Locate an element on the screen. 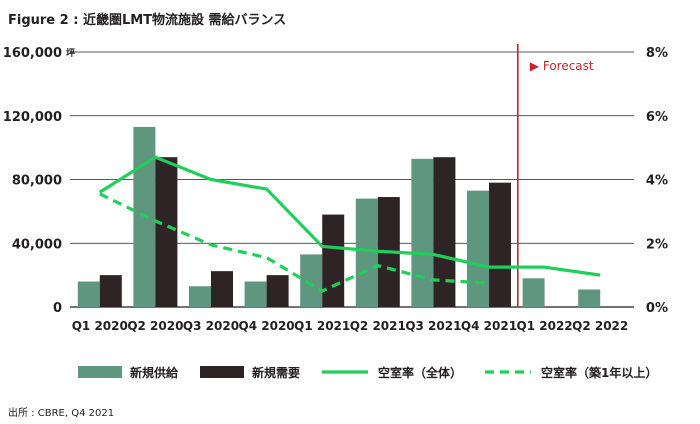 The width and height of the screenshot is (700, 424). x-tick-label: Q1 2020 is located at coordinates (100, 326).